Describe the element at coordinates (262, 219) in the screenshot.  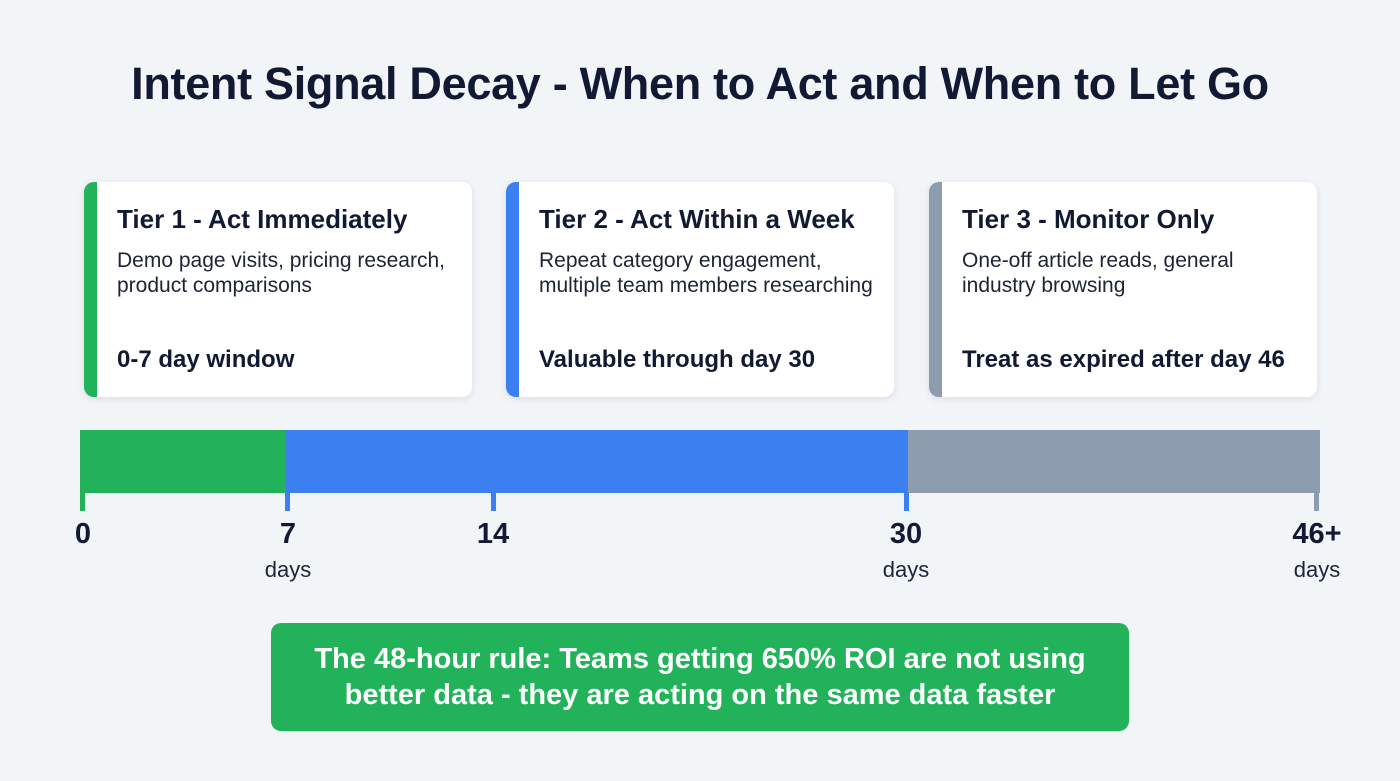
I see `tier-1-title: Tier 1 - Act Immediately` at that location.